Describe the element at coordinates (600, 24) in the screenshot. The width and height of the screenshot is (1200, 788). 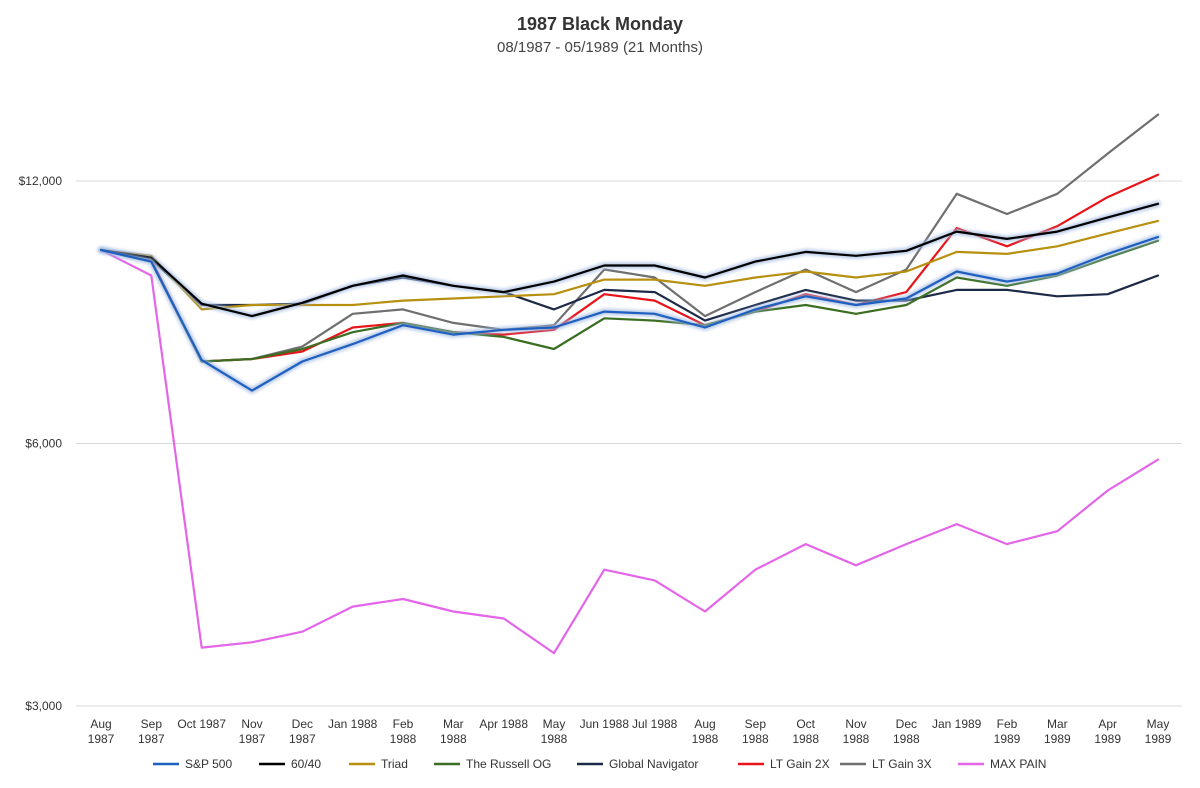
I see `chart-title: 1987 Black Monday` at that location.